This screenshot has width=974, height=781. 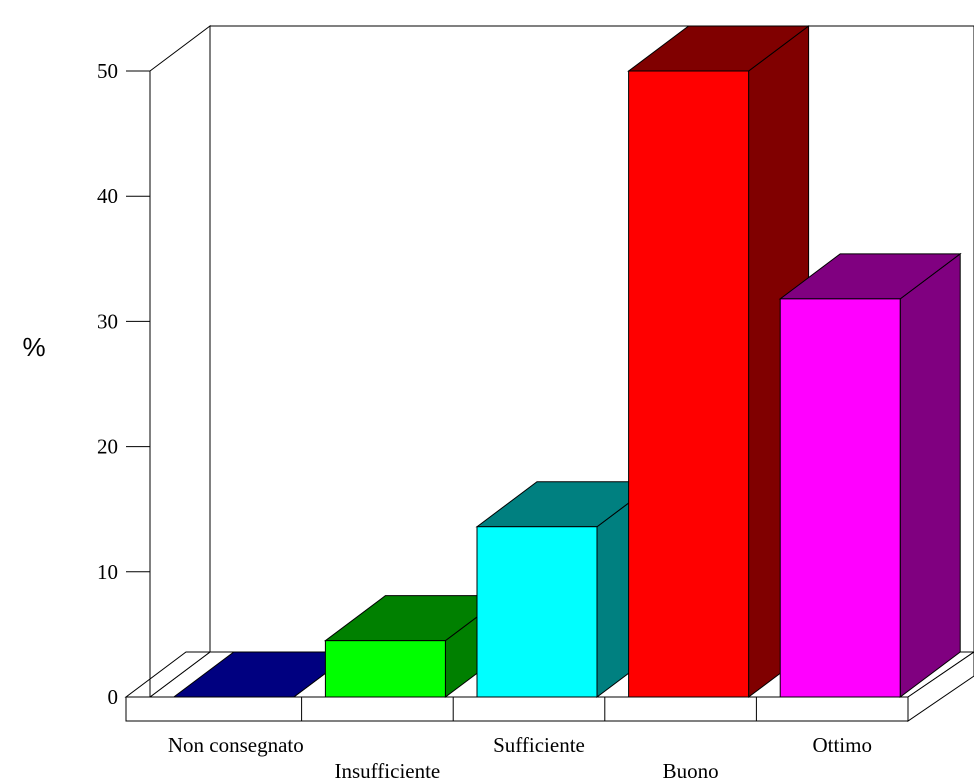 What do you see at coordinates (107, 196) in the screenshot?
I see `y-tick-label: 40` at bounding box center [107, 196].